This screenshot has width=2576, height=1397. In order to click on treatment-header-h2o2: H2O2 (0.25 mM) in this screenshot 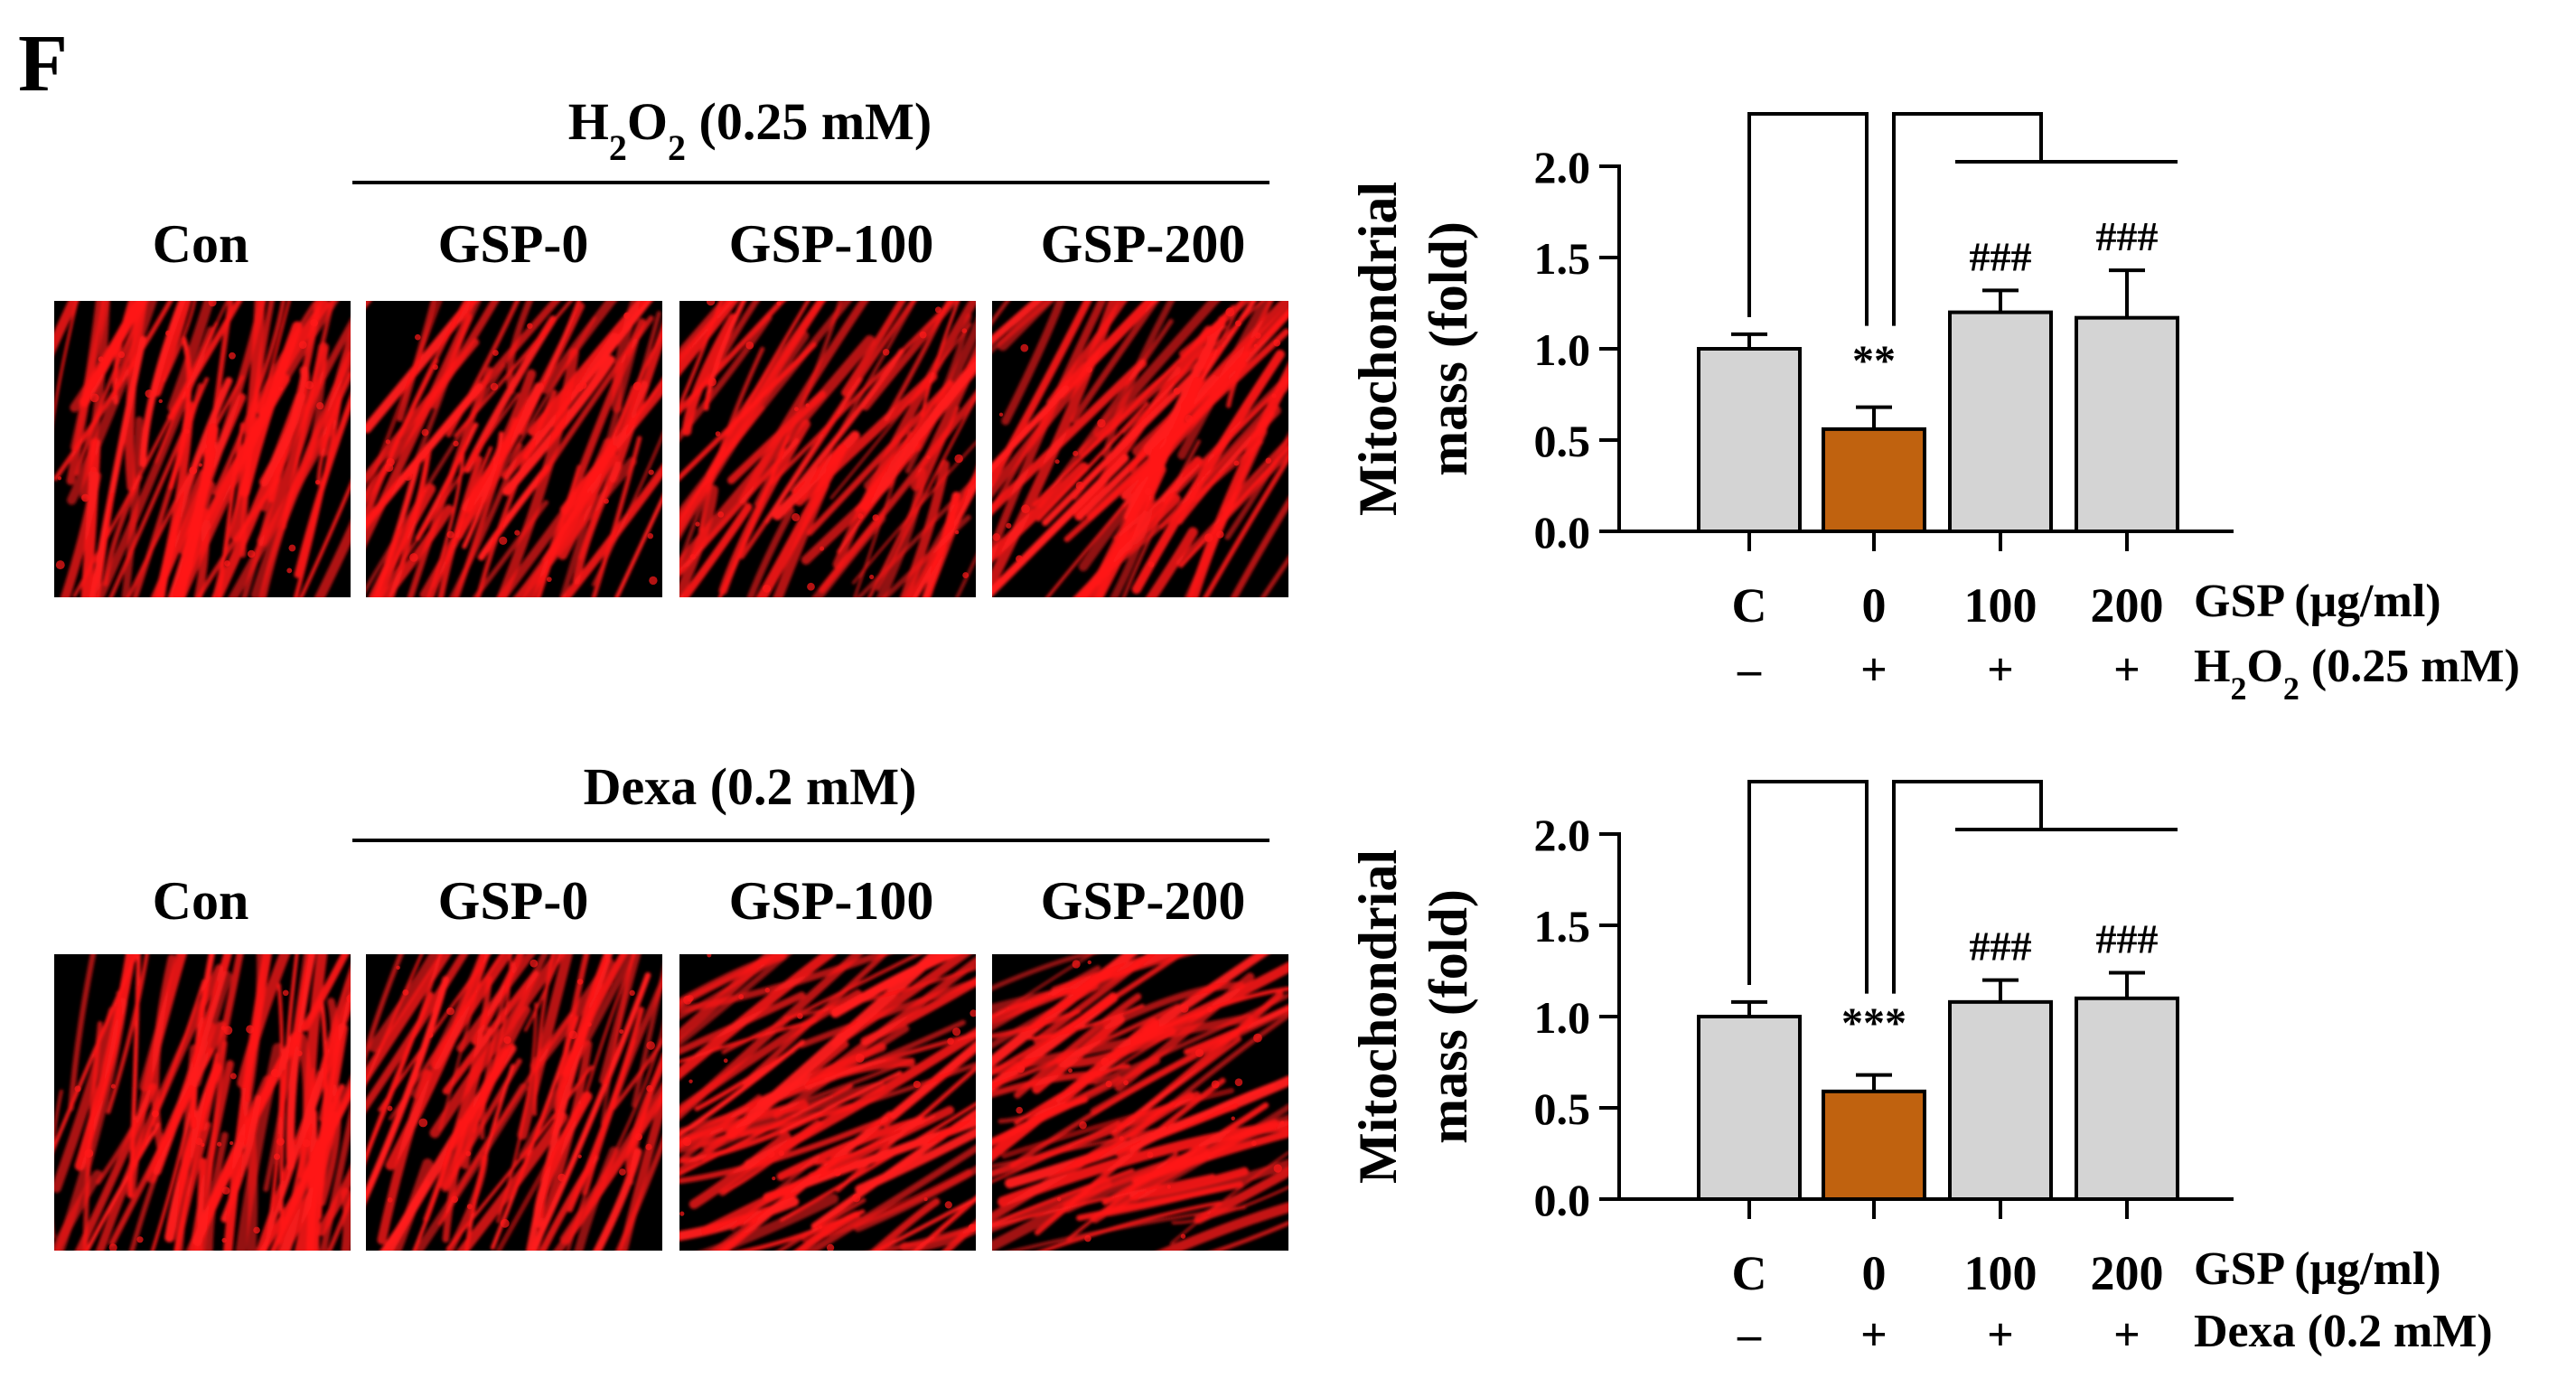, I will do `click(750, 130)`.